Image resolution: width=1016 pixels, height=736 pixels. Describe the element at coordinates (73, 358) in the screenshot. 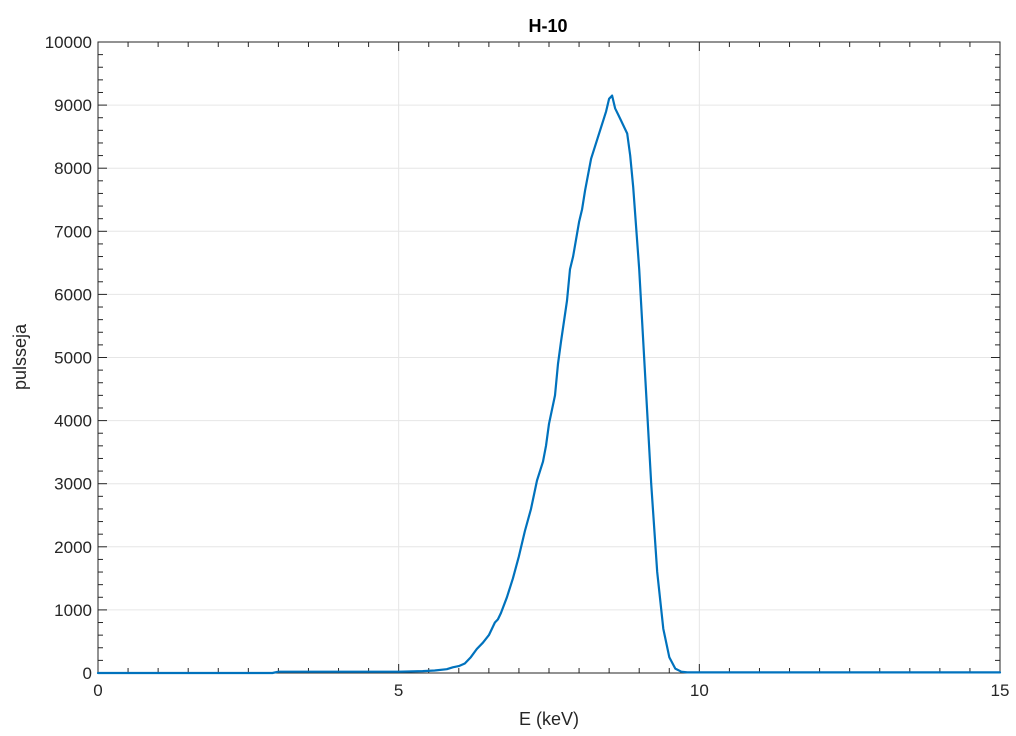

I see `y-tick-label: 5000` at that location.